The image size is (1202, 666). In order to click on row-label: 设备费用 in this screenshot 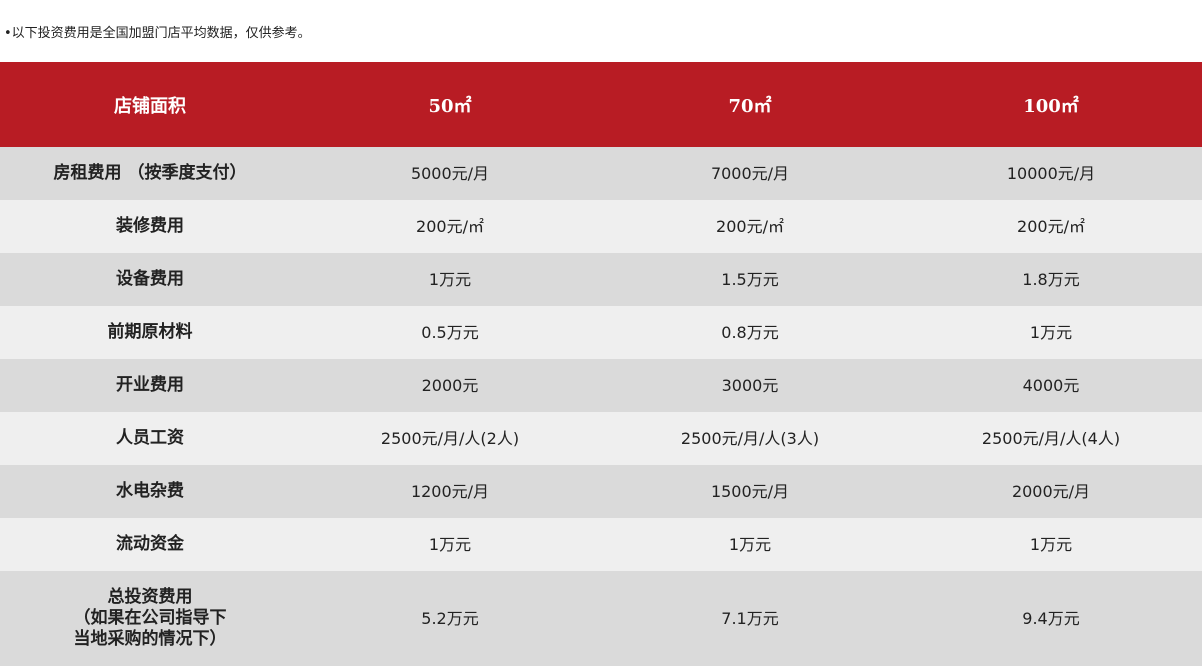, I will do `click(150, 279)`.